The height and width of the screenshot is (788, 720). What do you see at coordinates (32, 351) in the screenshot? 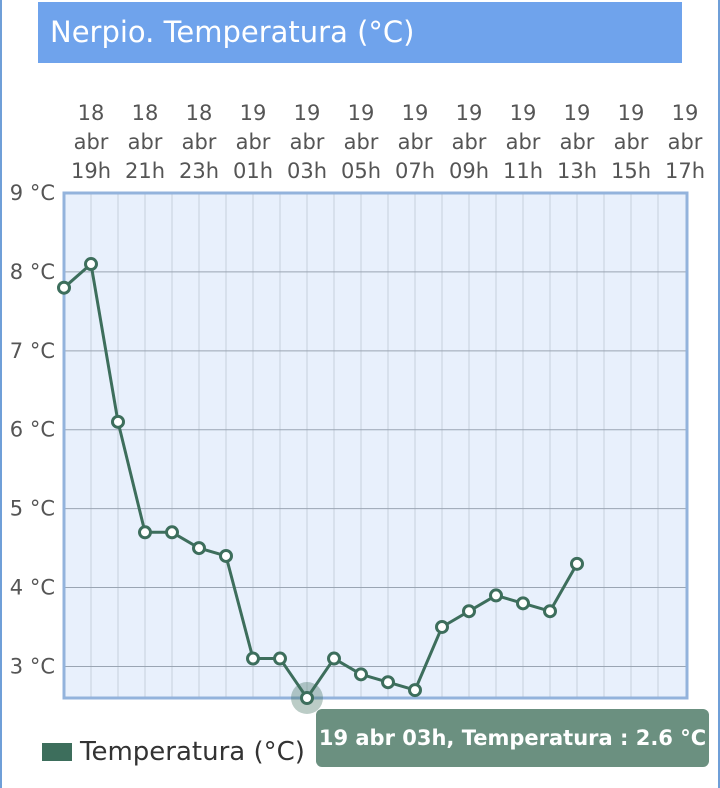
I see `y-tick-label: 7 °C` at bounding box center [32, 351].